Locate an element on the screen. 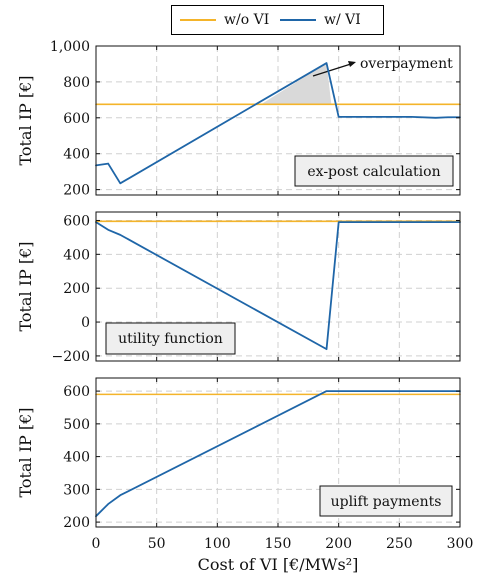 Image resolution: width=481 pixels, height=582 pixels. x-tick-label: 300 is located at coordinates (460, 544).